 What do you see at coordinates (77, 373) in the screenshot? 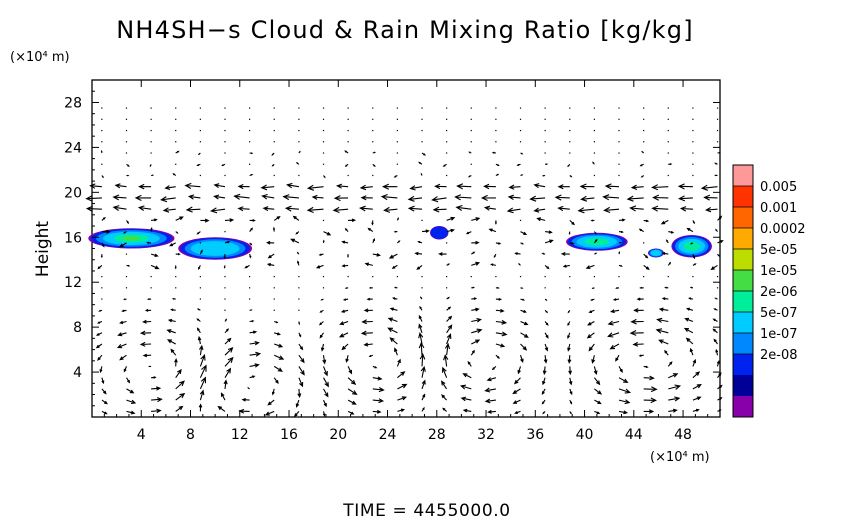
I see `y-tick-label: 4` at bounding box center [77, 373].